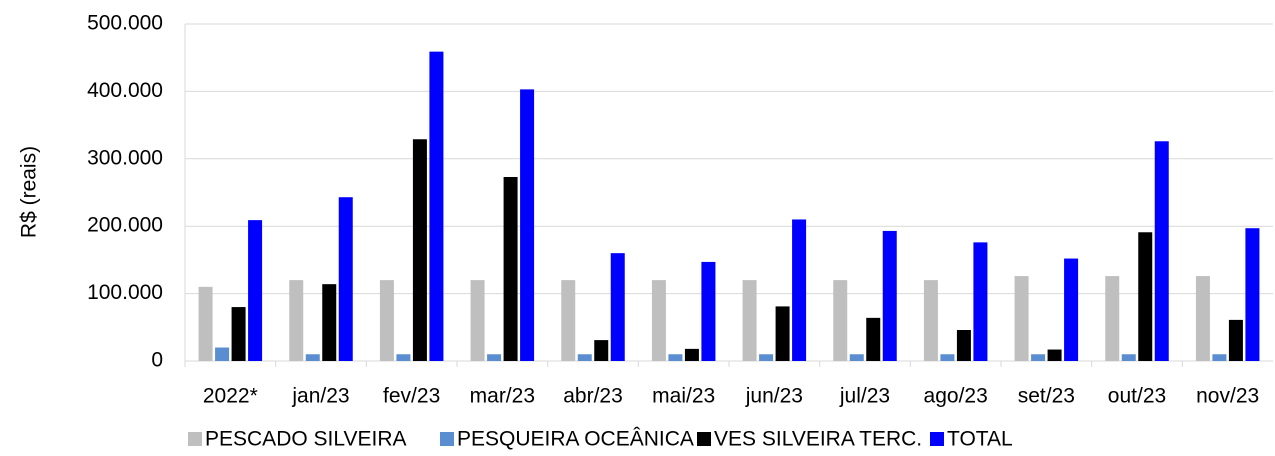  Describe the element at coordinates (230, 396) in the screenshot. I see `x-tick-label: 2022*` at that location.